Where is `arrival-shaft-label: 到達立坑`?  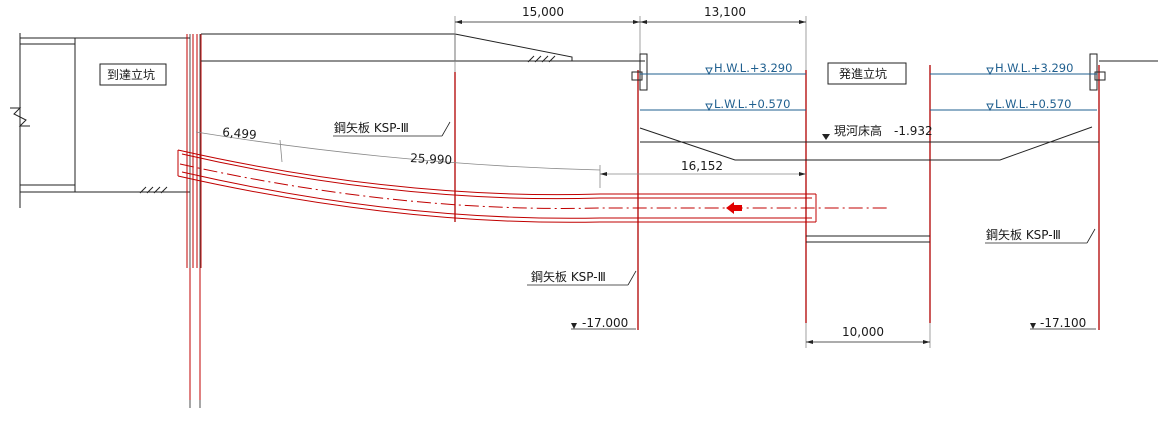 arrival-shaft-label: 到達立坑 is located at coordinates (131, 74).